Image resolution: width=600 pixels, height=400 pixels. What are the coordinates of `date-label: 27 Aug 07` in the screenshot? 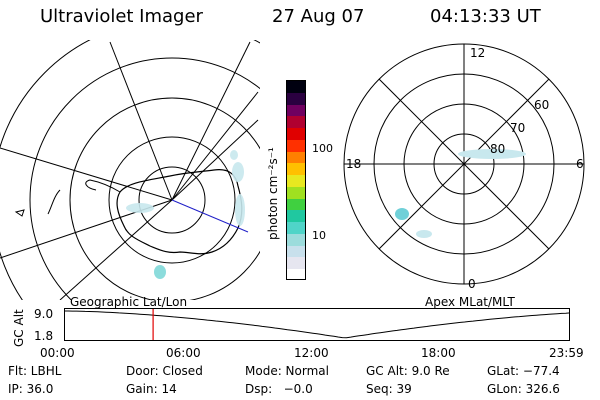 It's located at (318, 16).